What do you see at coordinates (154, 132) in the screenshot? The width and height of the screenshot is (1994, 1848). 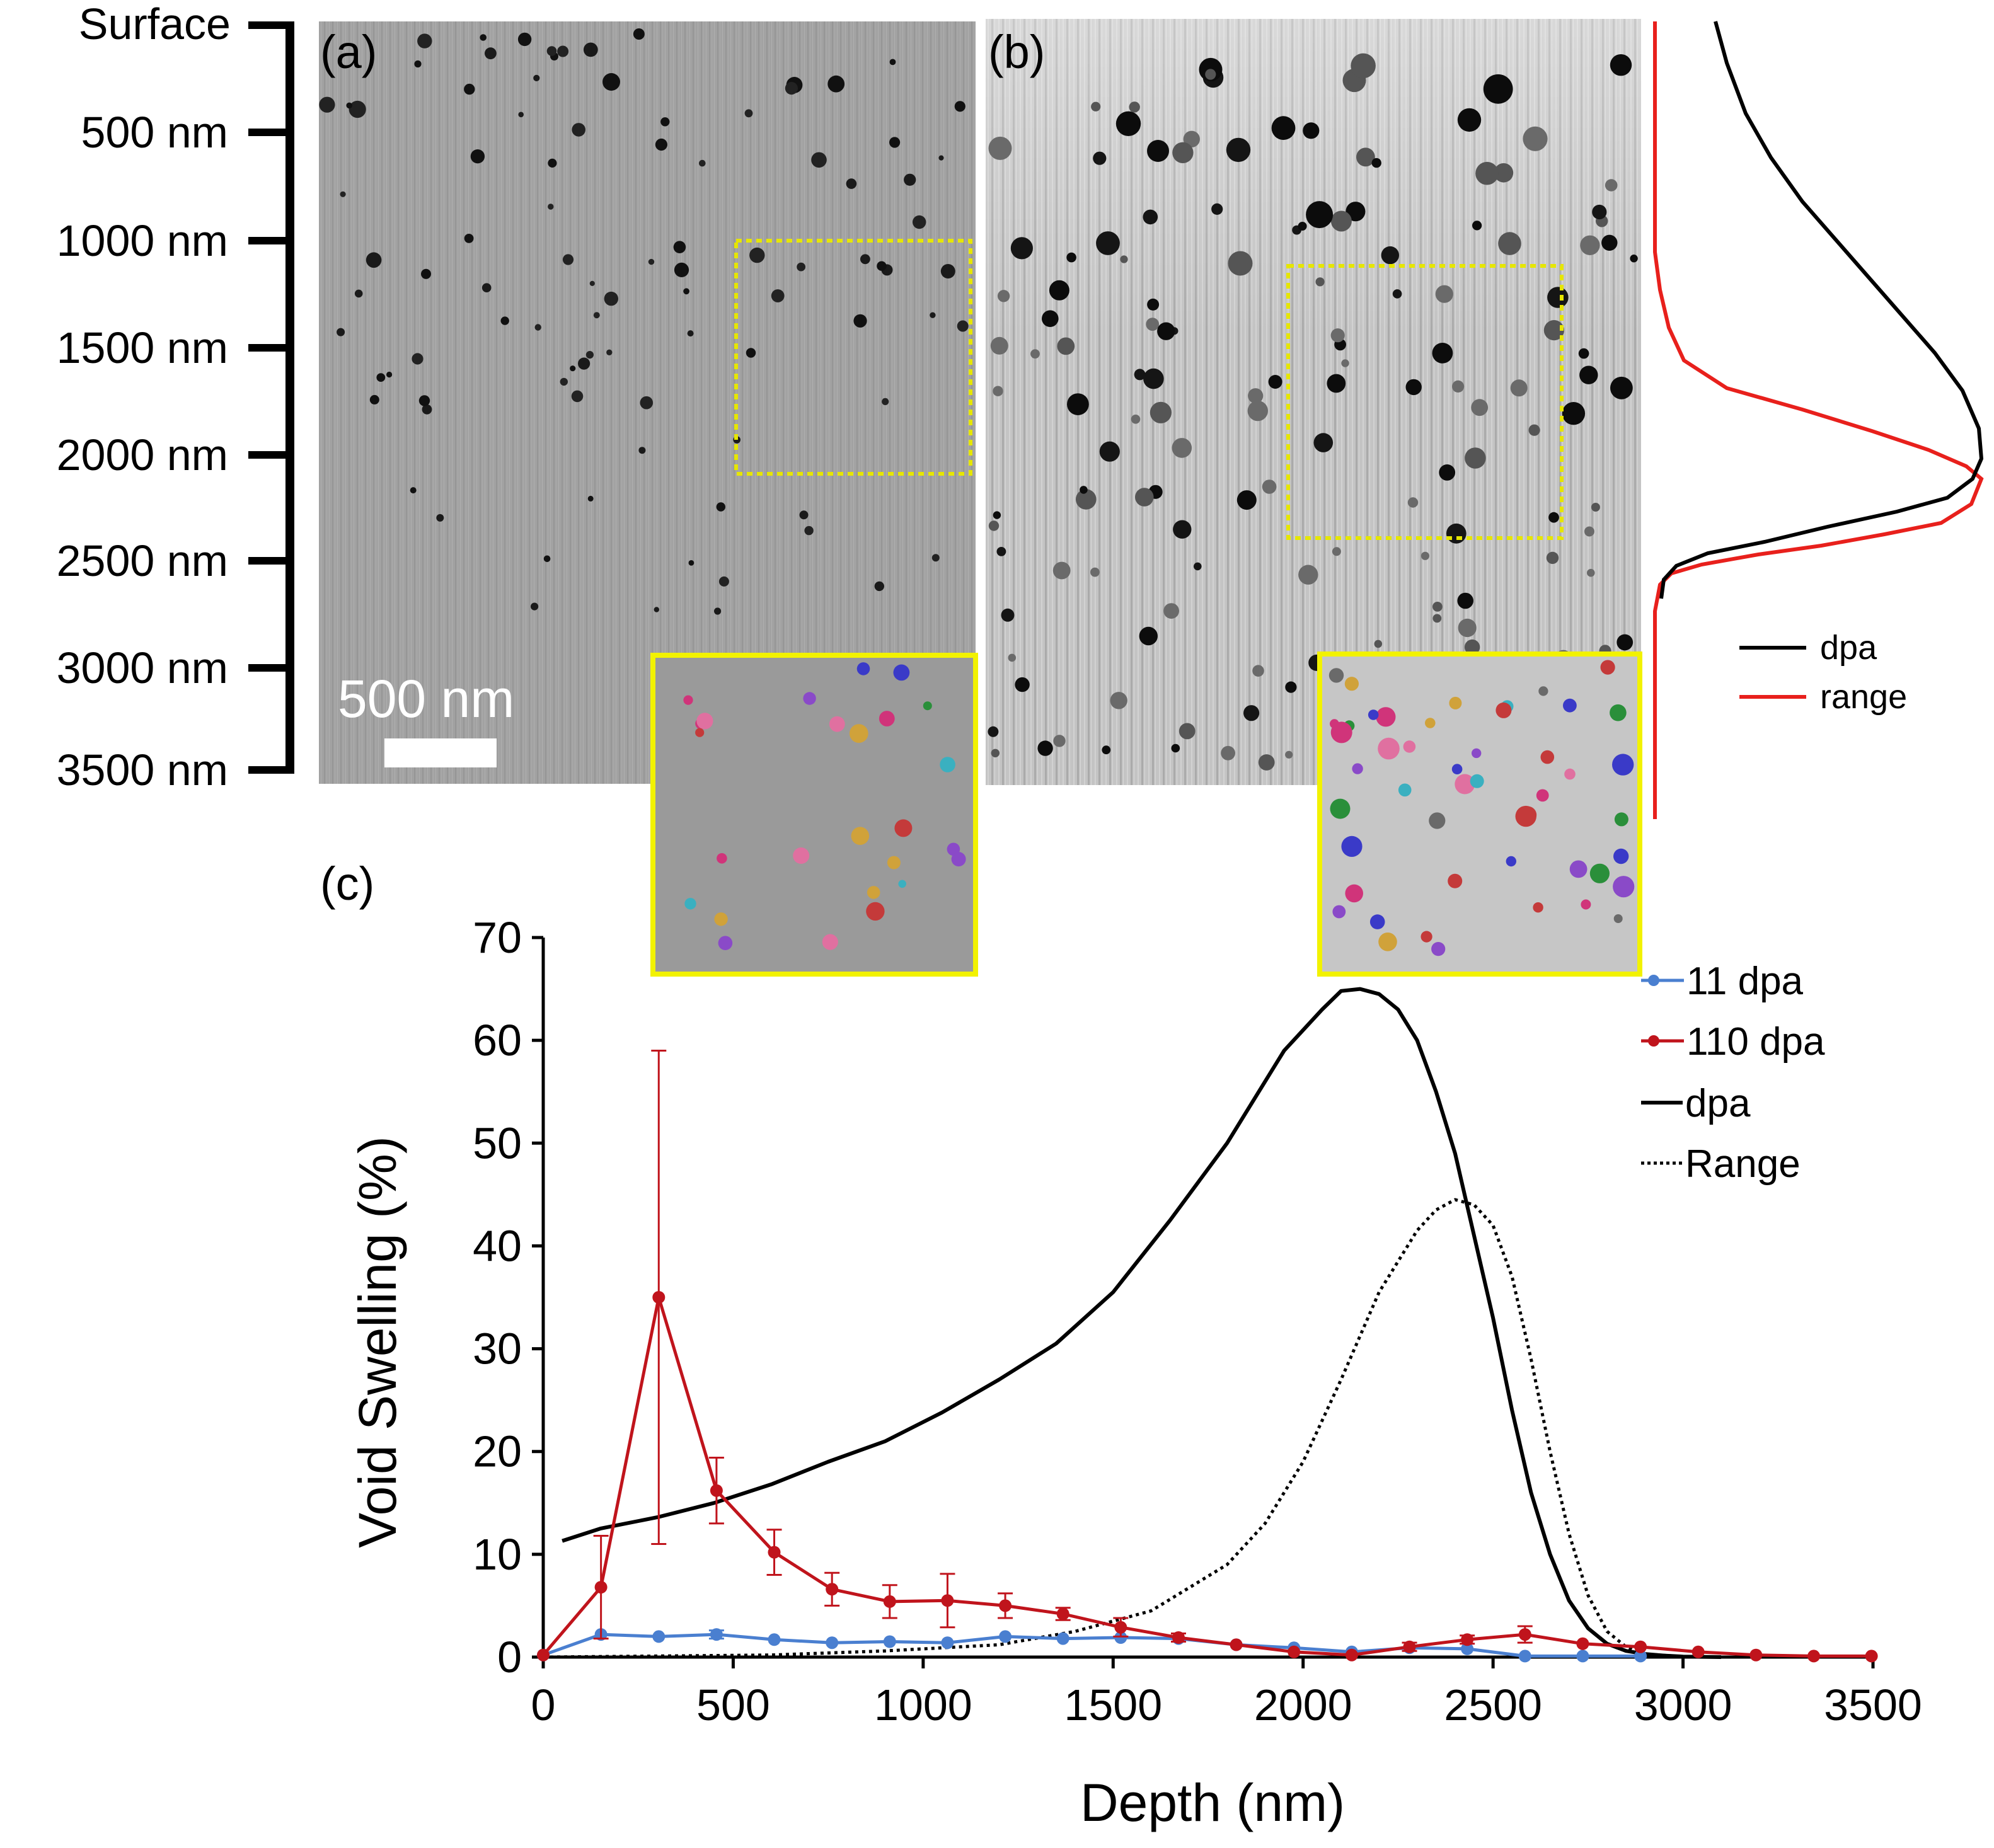 I see `depth-label: 500 nm` at bounding box center [154, 132].